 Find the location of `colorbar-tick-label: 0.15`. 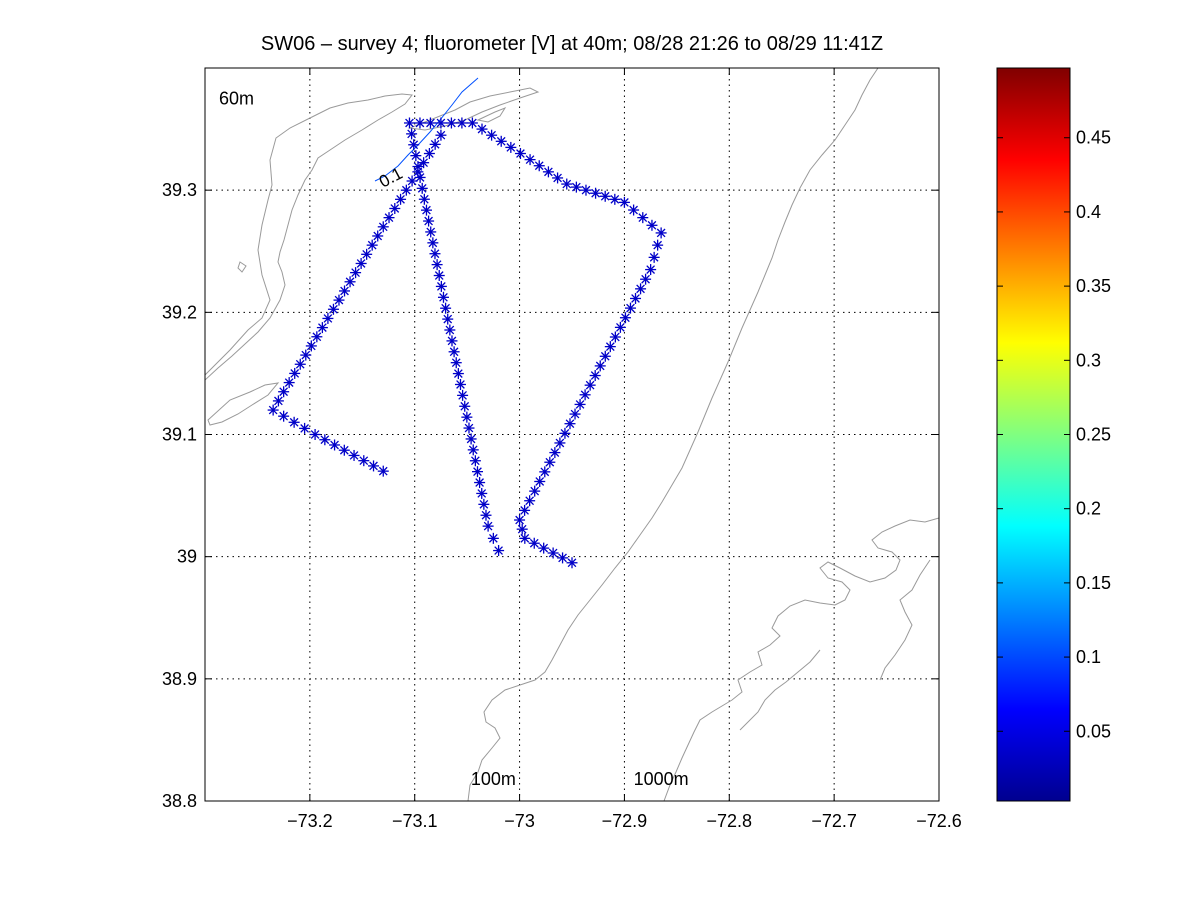

colorbar-tick-label: 0.15 is located at coordinates (1093, 583).